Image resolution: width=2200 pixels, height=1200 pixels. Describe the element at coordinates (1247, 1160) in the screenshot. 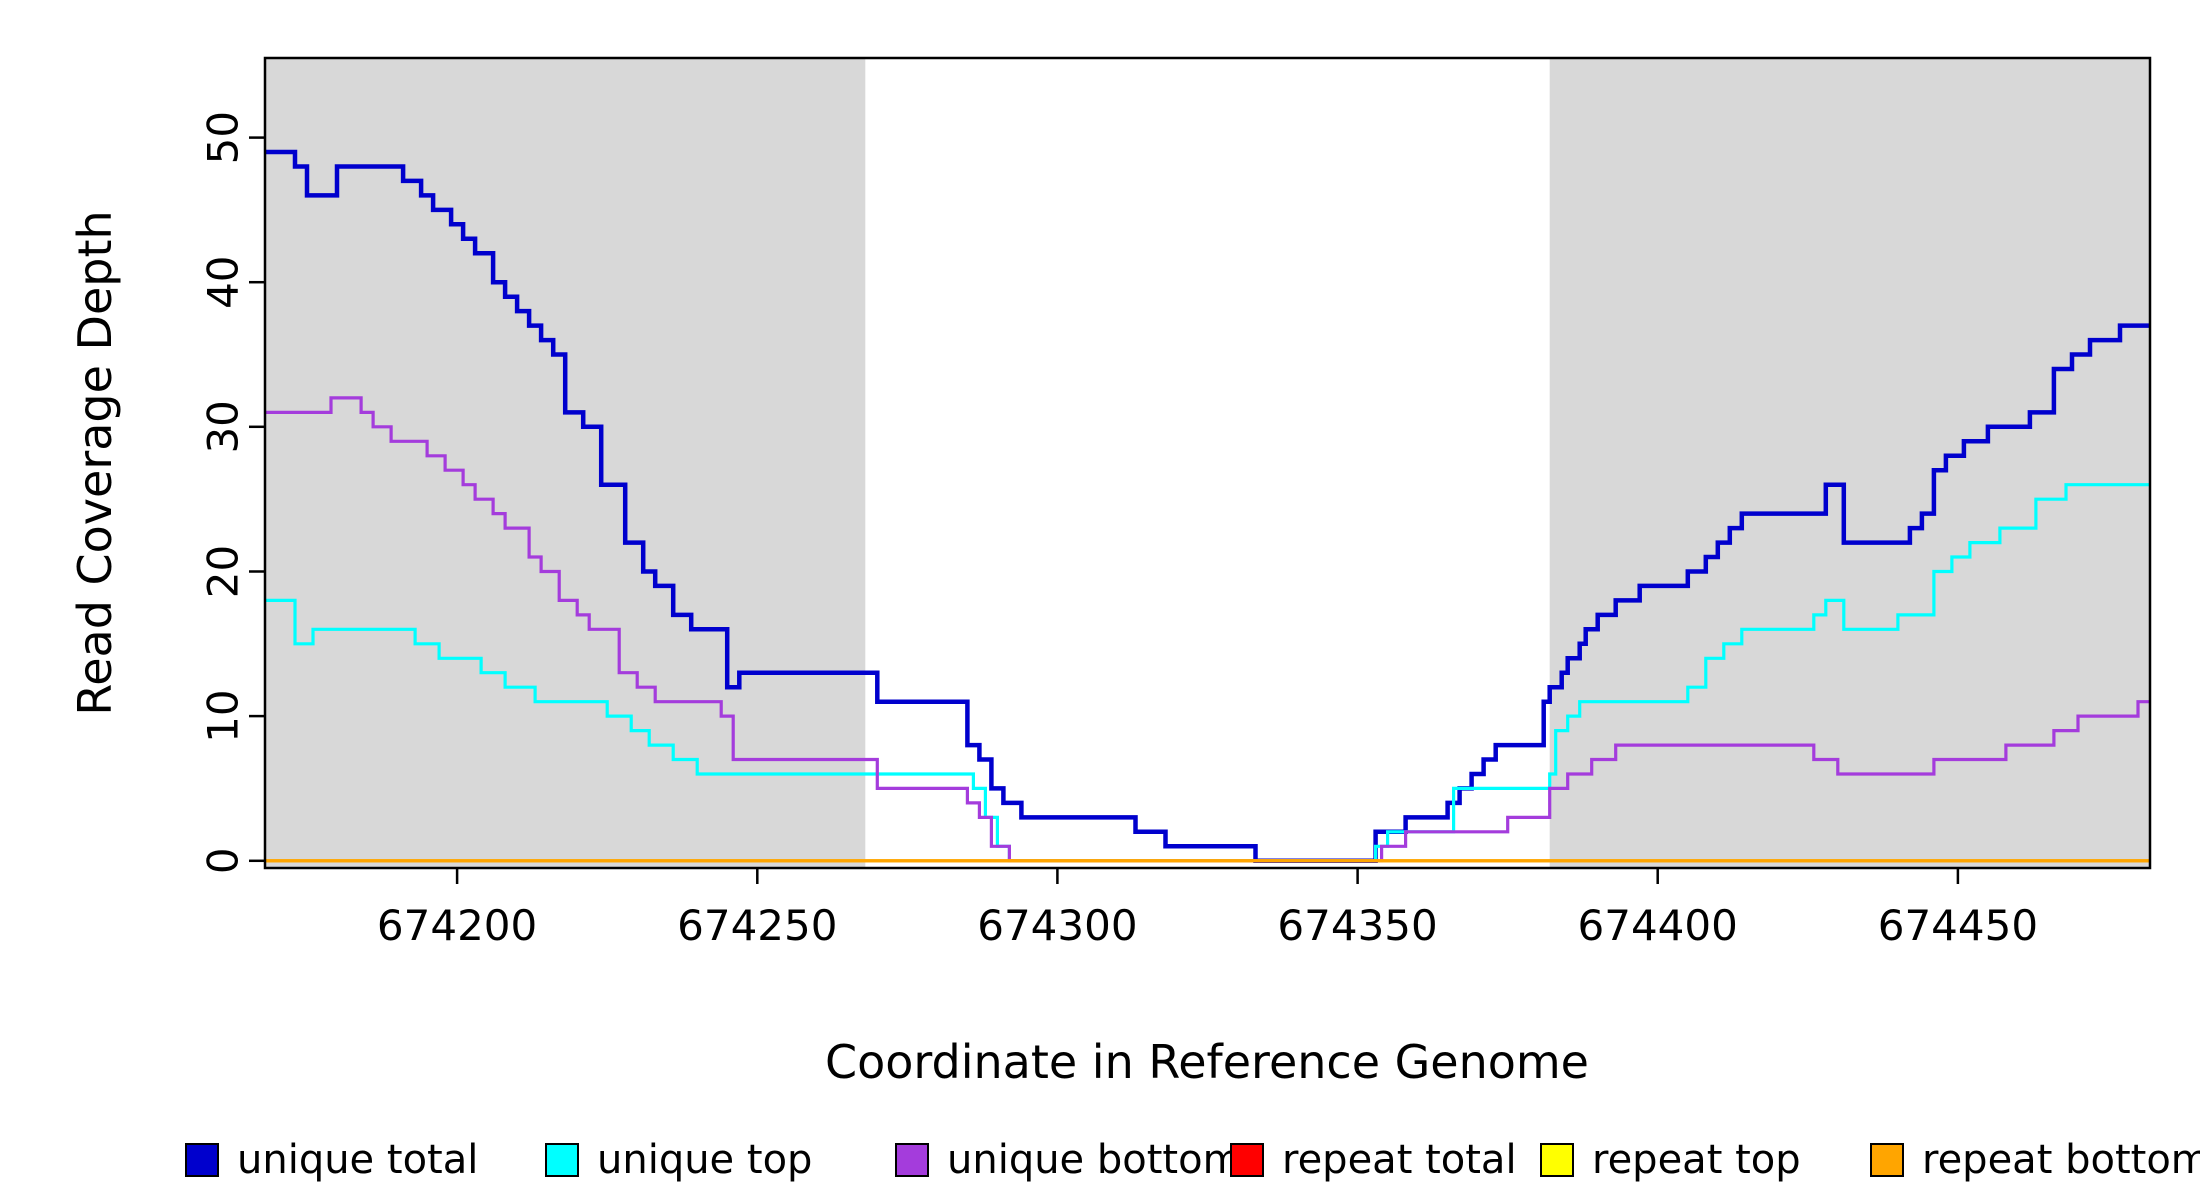

I see `legend-swatch-repeat-total` at that location.